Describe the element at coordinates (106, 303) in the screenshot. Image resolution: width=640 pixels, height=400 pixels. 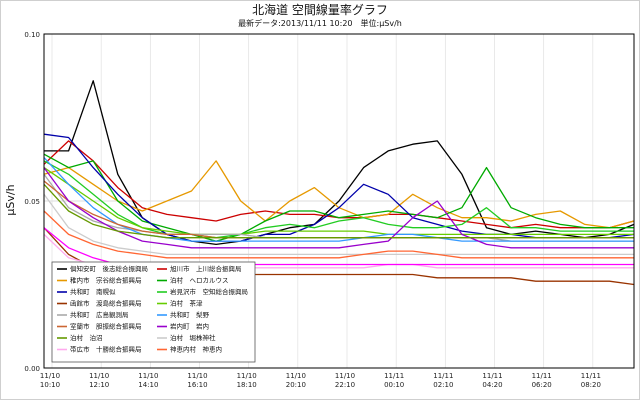
I see `legend-label: 函館市 渡島総合振興局` at that location.